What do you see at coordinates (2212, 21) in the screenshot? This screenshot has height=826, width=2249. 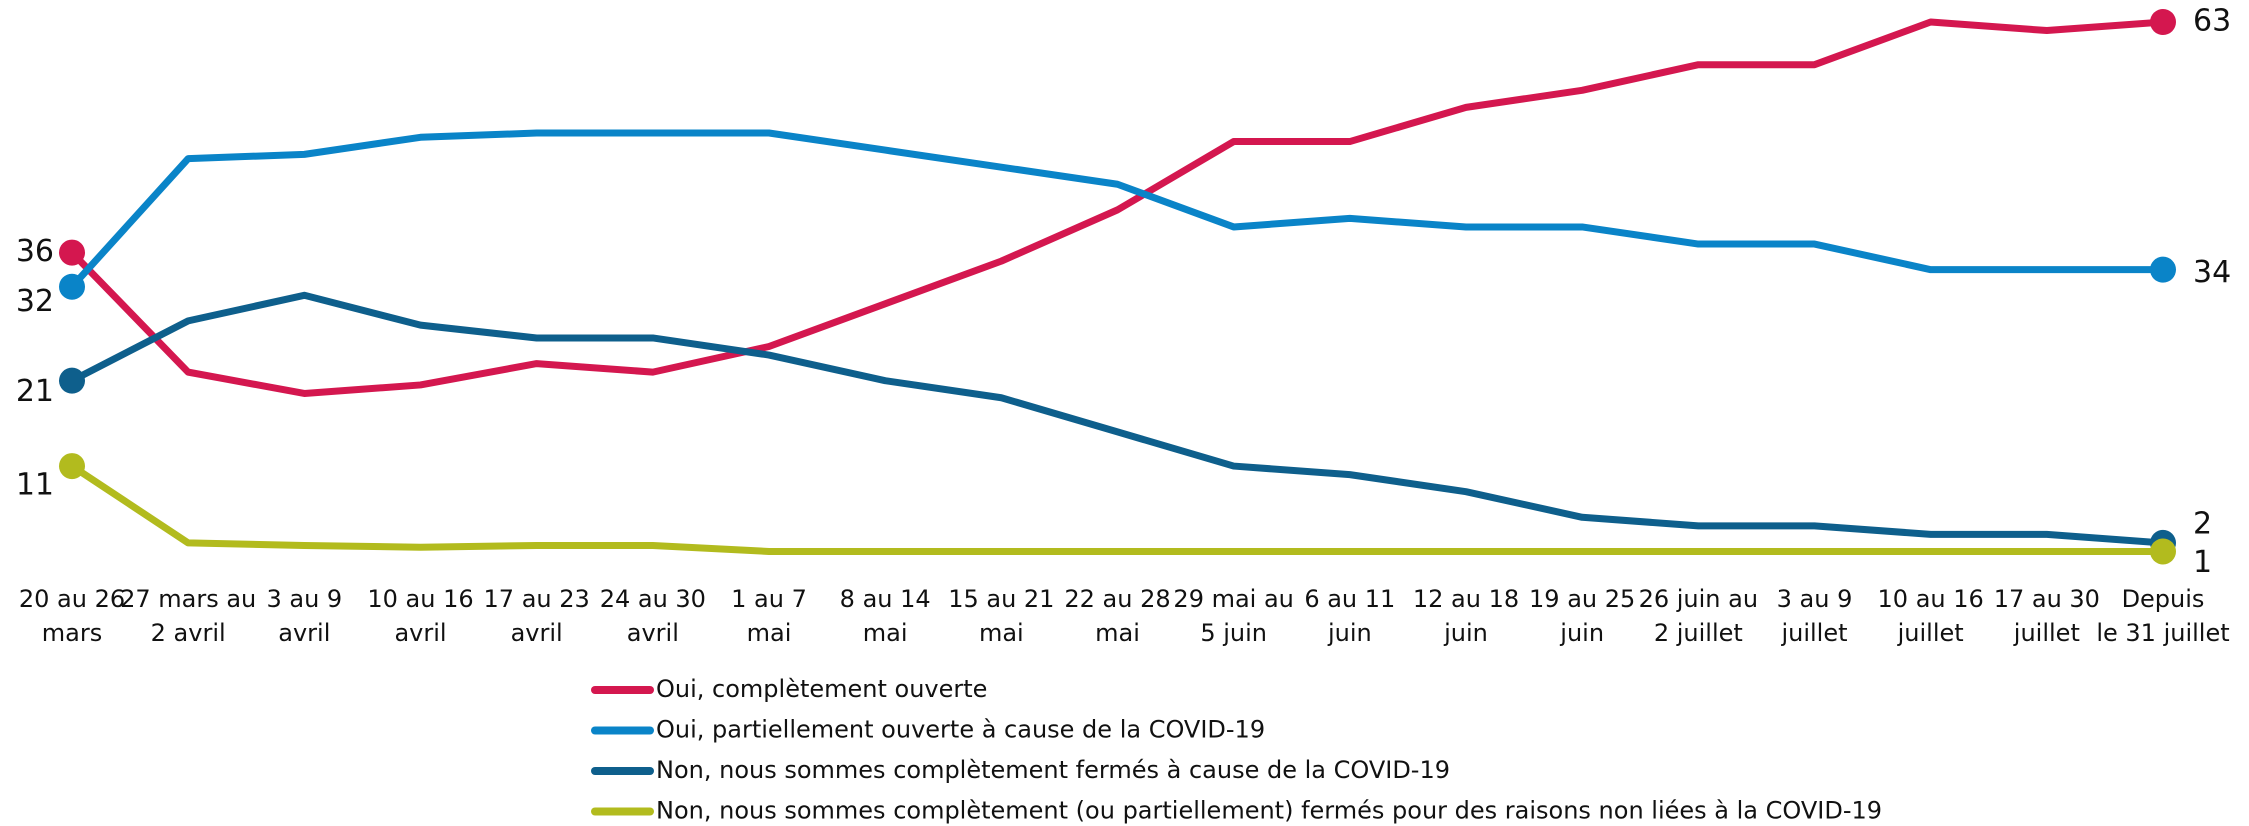 I see `data-label: 63` at bounding box center [2212, 21].